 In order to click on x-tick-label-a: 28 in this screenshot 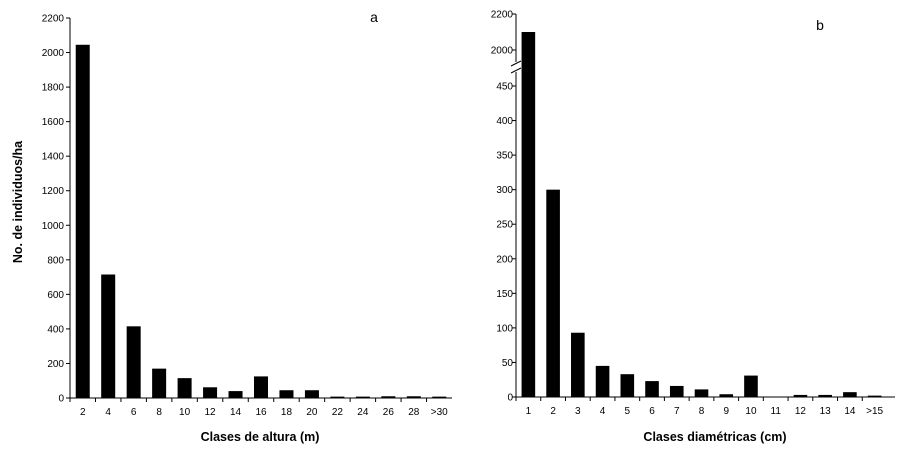, I will do `click(414, 412)`.